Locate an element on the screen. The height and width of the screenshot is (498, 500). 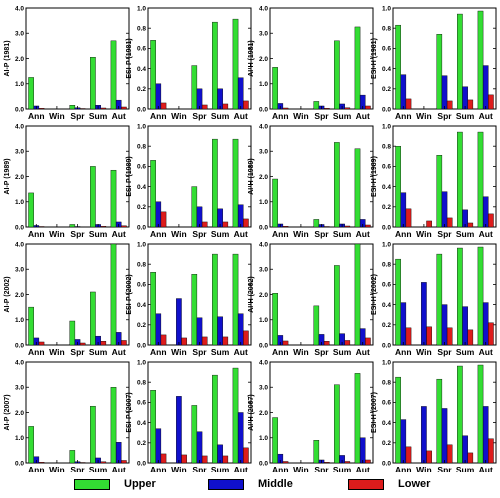
legend-item-middle: Middle is located at coordinates (250, 484).